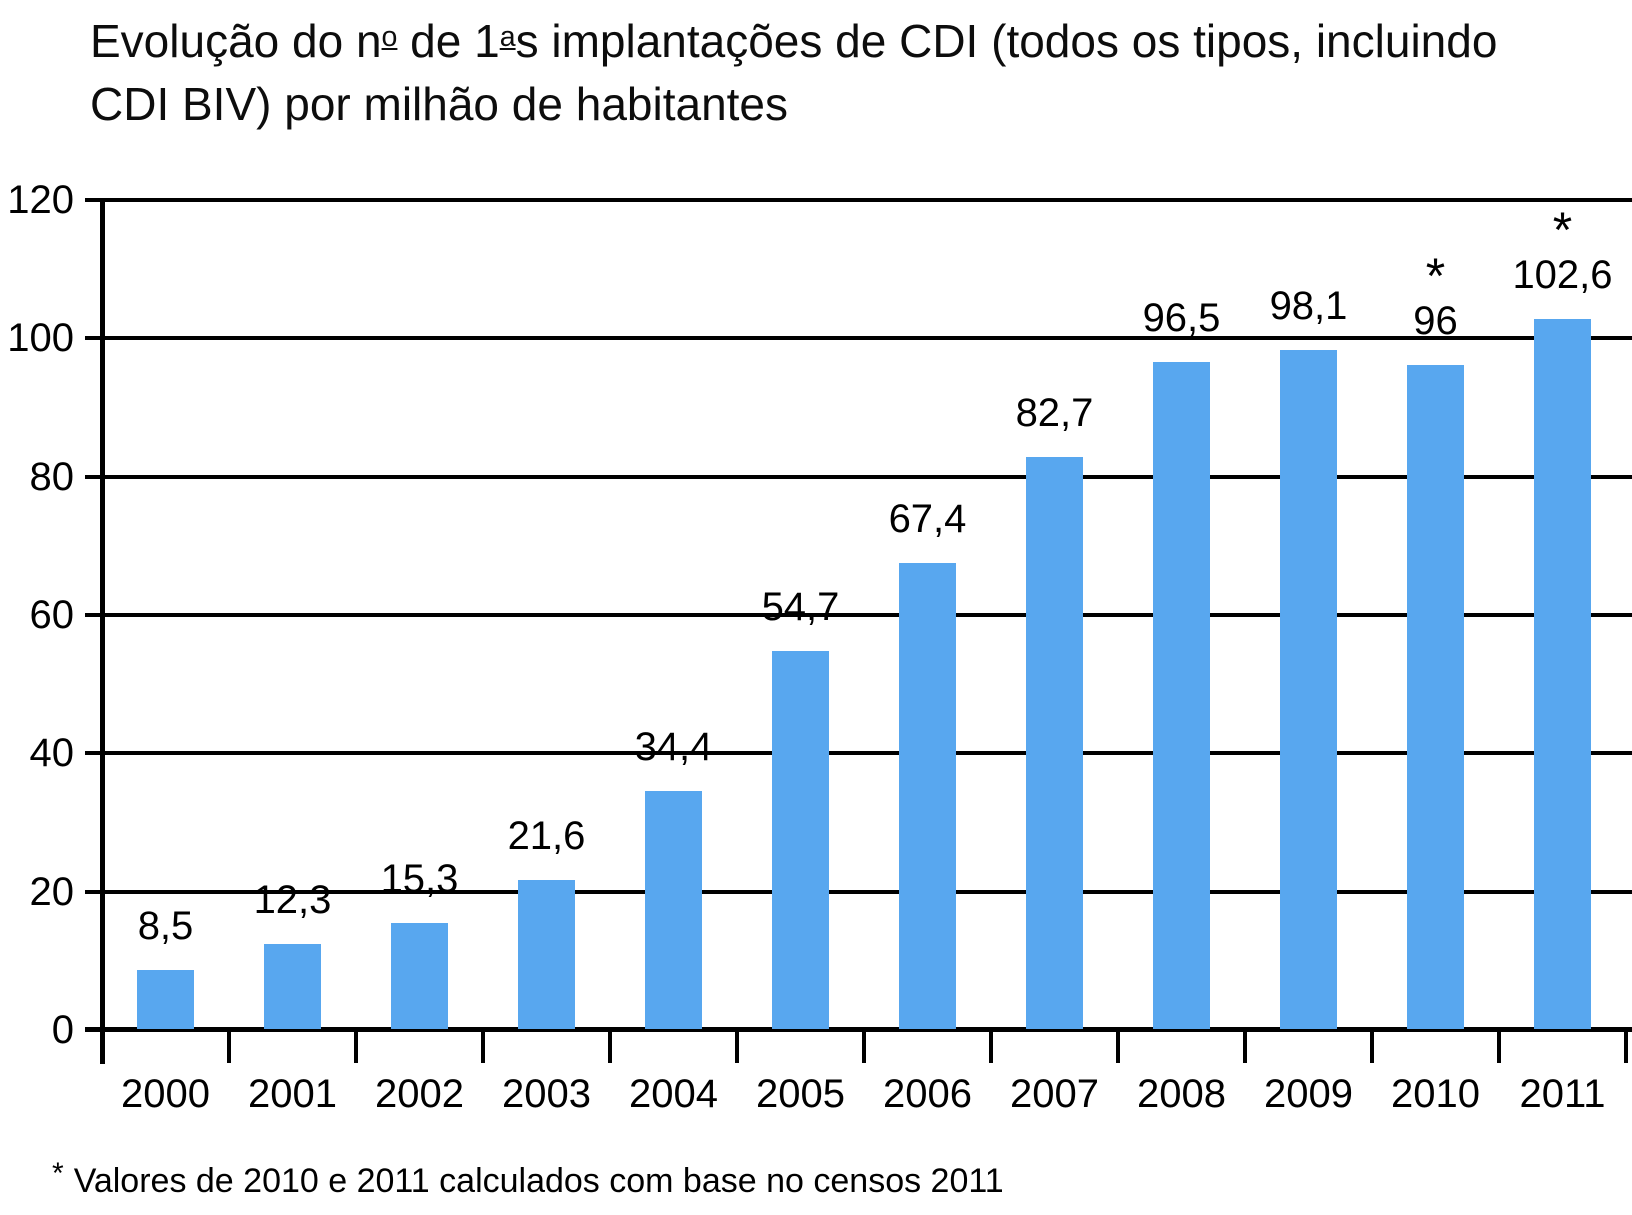 Image resolution: width=1632 pixels, height=1215 pixels. I want to click on x-axis-label-2008: 2008, so click(1181, 1094).